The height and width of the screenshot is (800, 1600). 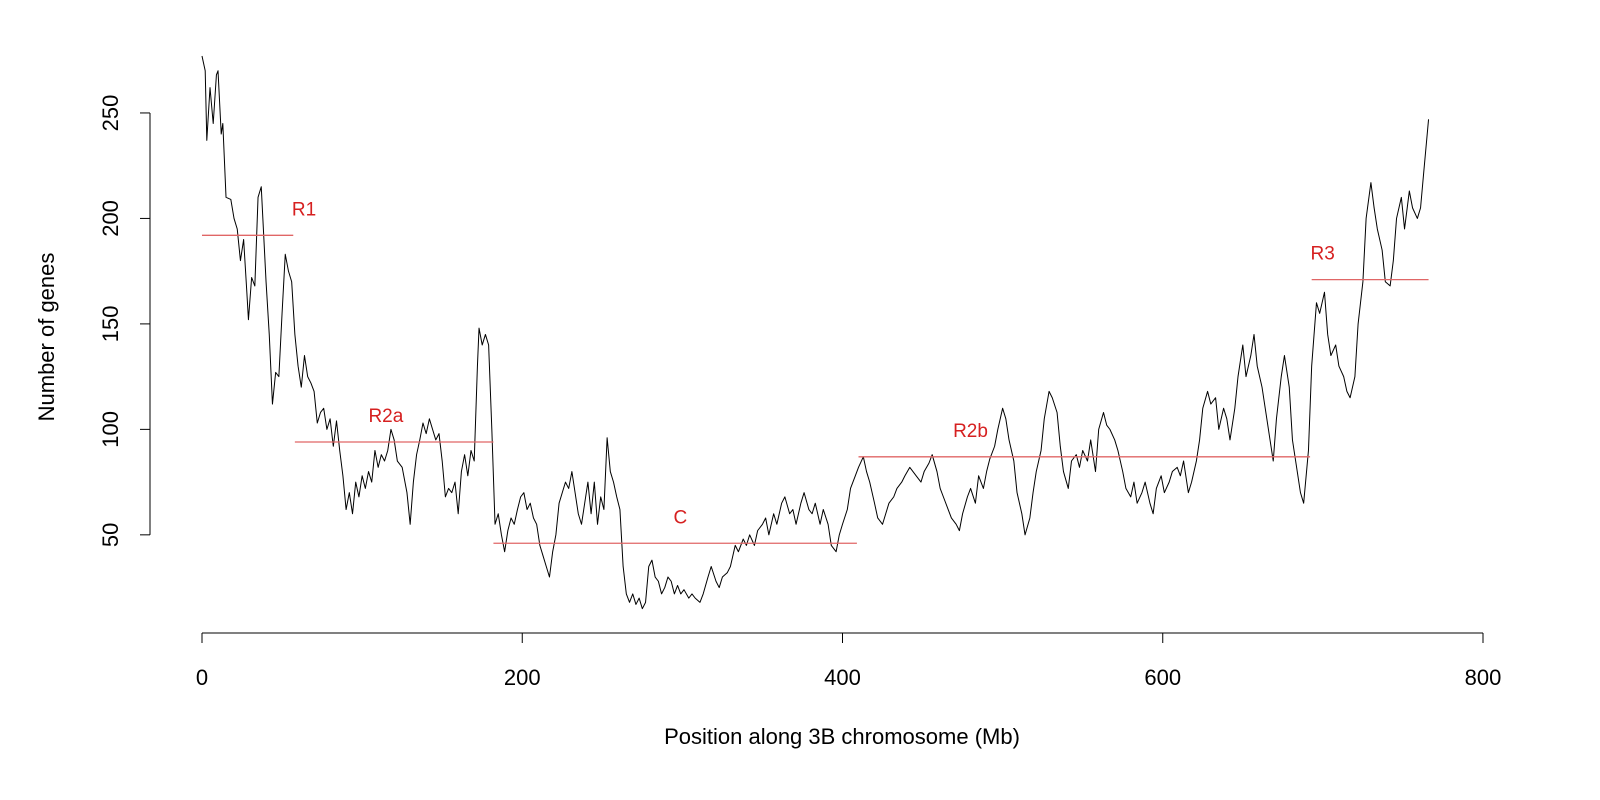 What do you see at coordinates (1323, 254) in the screenshot?
I see `region-label: R3` at bounding box center [1323, 254].